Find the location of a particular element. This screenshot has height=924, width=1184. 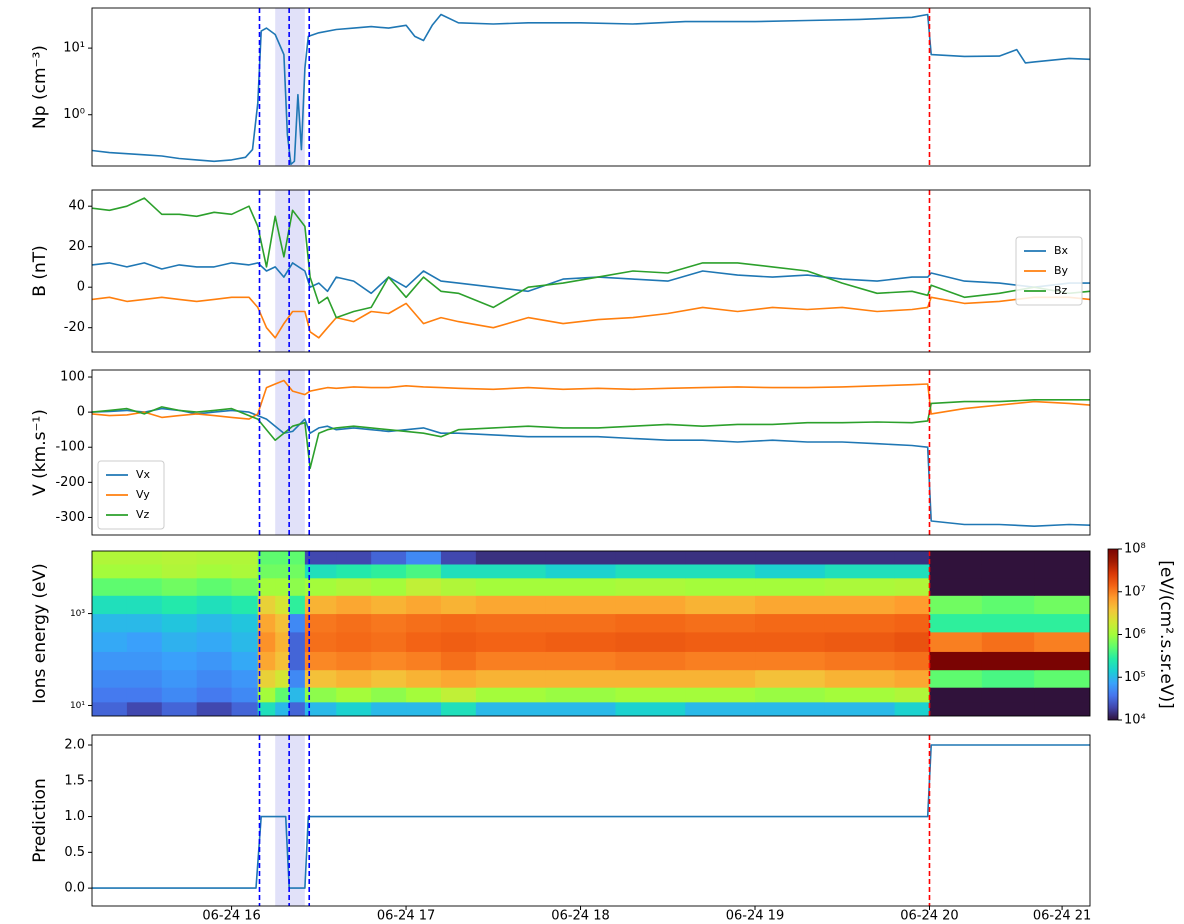

legend: Vx Vy Vz is located at coordinates (131, 495).